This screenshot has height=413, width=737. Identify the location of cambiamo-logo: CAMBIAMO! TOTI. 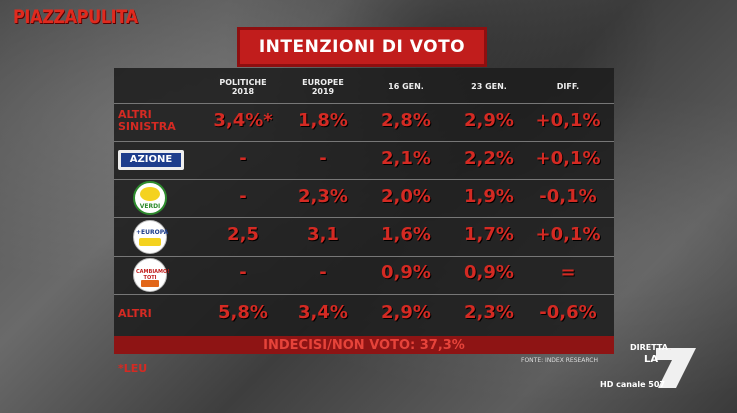
(151, 275).